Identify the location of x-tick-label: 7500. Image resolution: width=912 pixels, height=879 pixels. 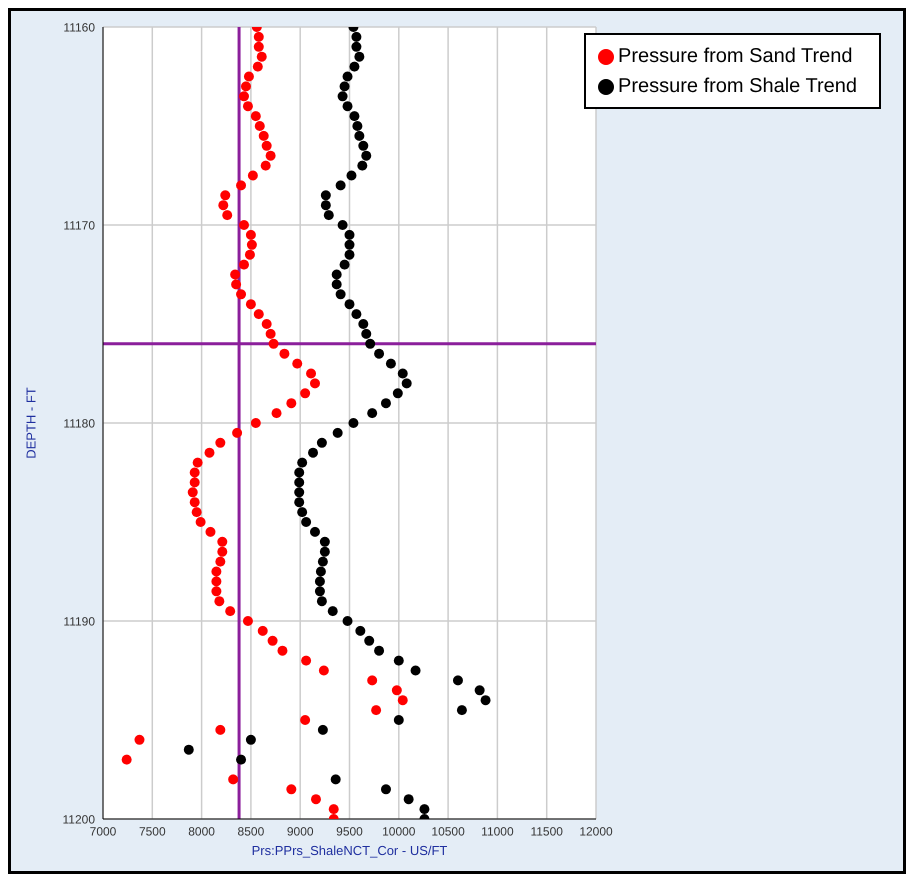
(152, 831).